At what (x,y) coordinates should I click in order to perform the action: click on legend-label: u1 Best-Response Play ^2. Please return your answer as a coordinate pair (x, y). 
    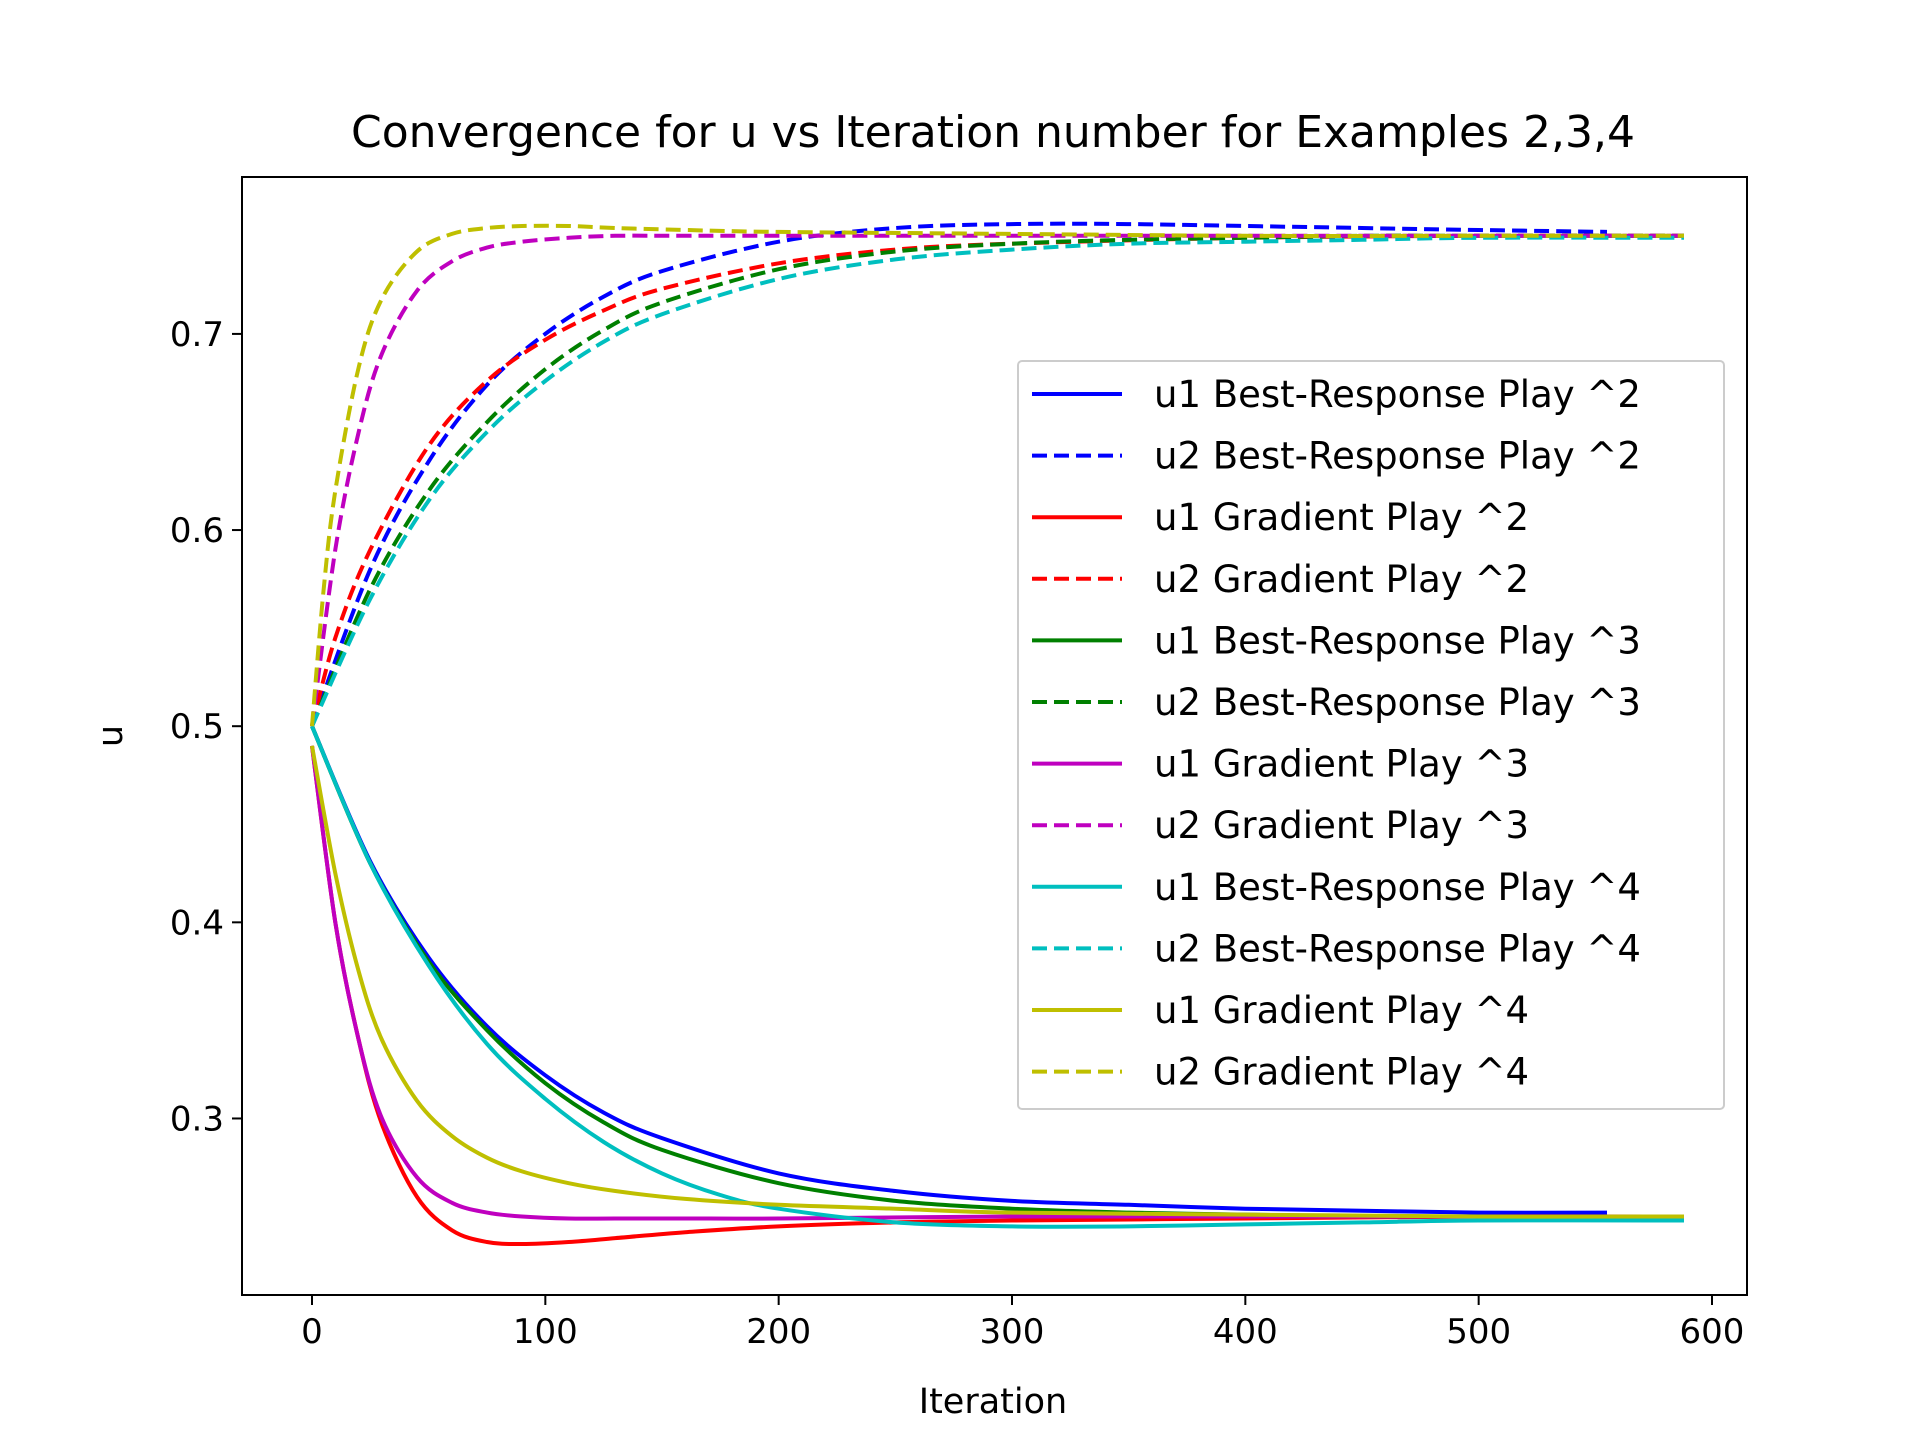
    Looking at the image, I should click on (1397, 394).